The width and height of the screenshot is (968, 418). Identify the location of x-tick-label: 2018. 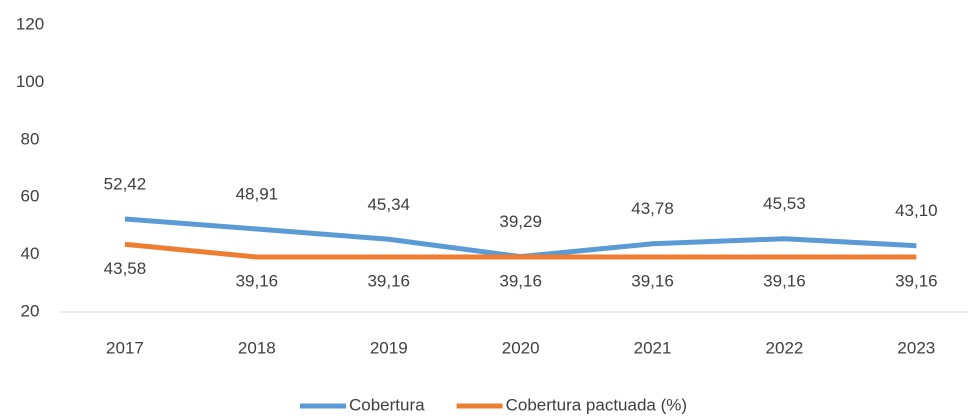
(257, 347).